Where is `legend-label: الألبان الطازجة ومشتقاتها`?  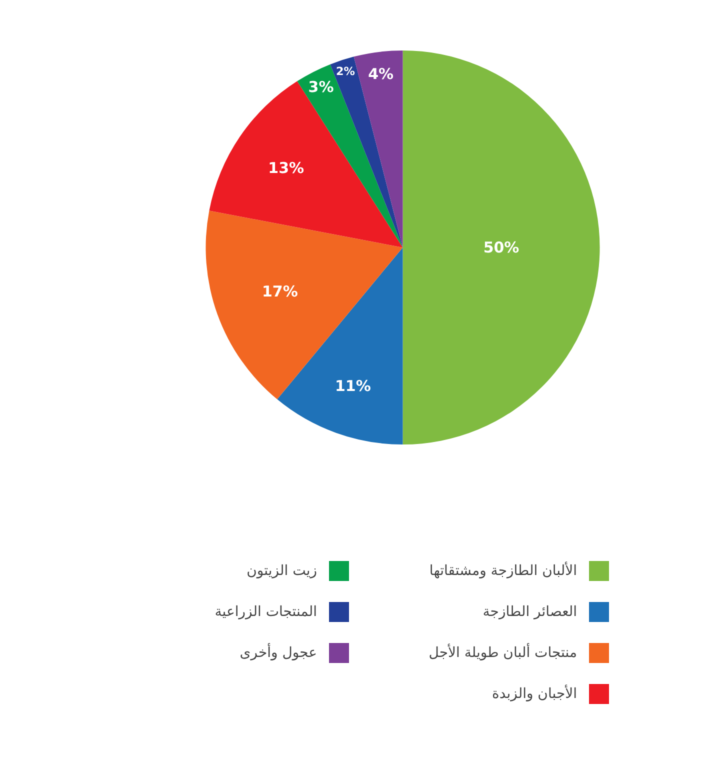 legend-label: الألبان الطازجة ومشتقاتها is located at coordinates (503, 570).